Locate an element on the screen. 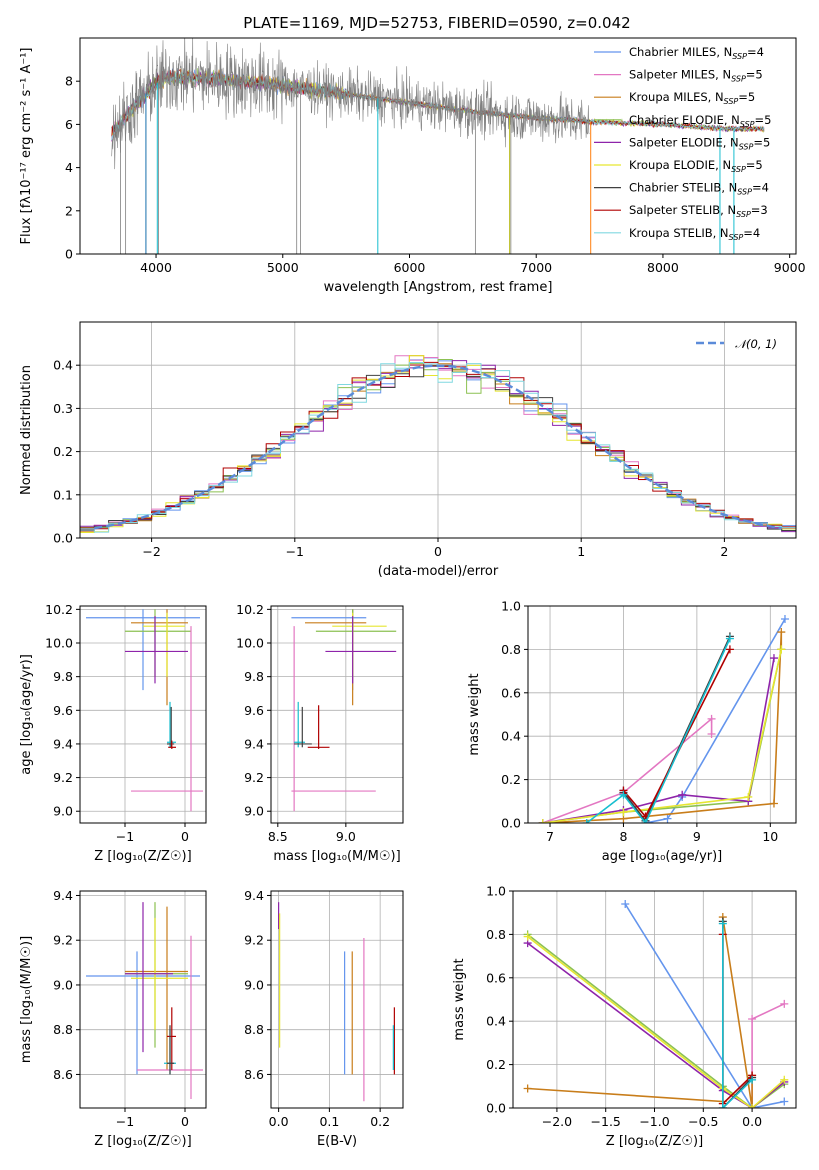 The width and height of the screenshot is (819, 1170). x-axis-label: E(B-V) is located at coordinates (337, 1141).